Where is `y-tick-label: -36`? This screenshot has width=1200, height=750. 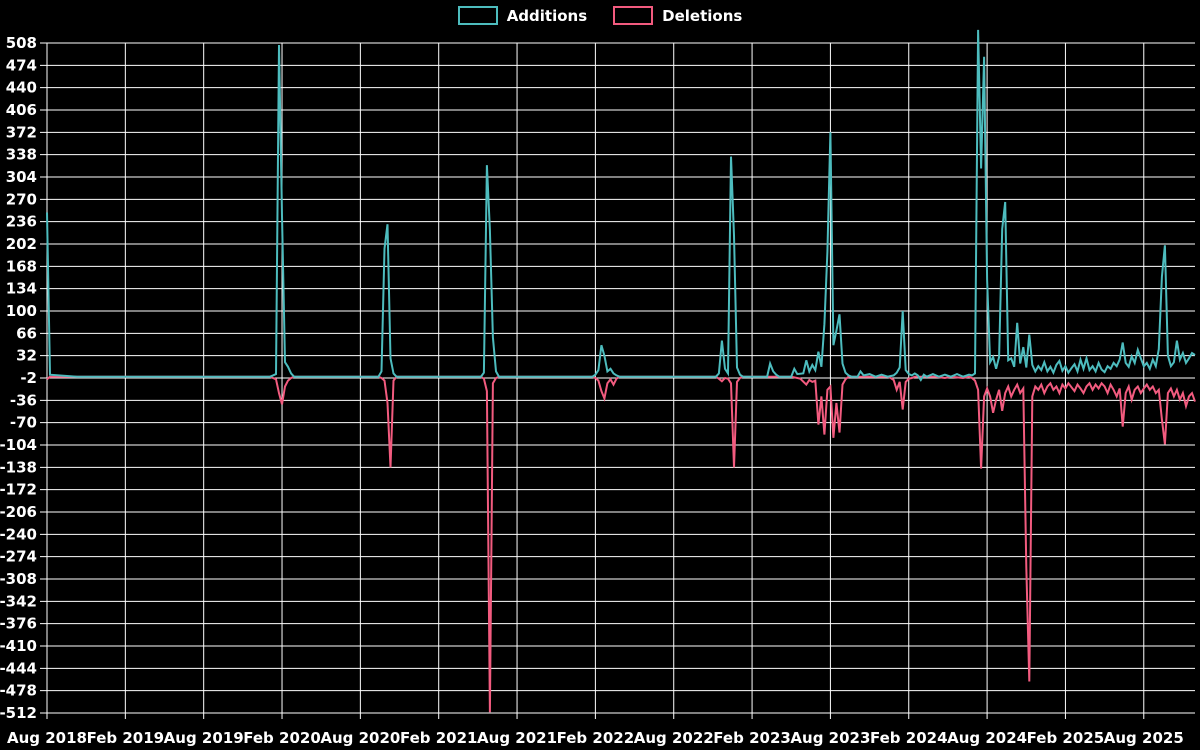
y-tick-label: -36 is located at coordinates (23, 400).